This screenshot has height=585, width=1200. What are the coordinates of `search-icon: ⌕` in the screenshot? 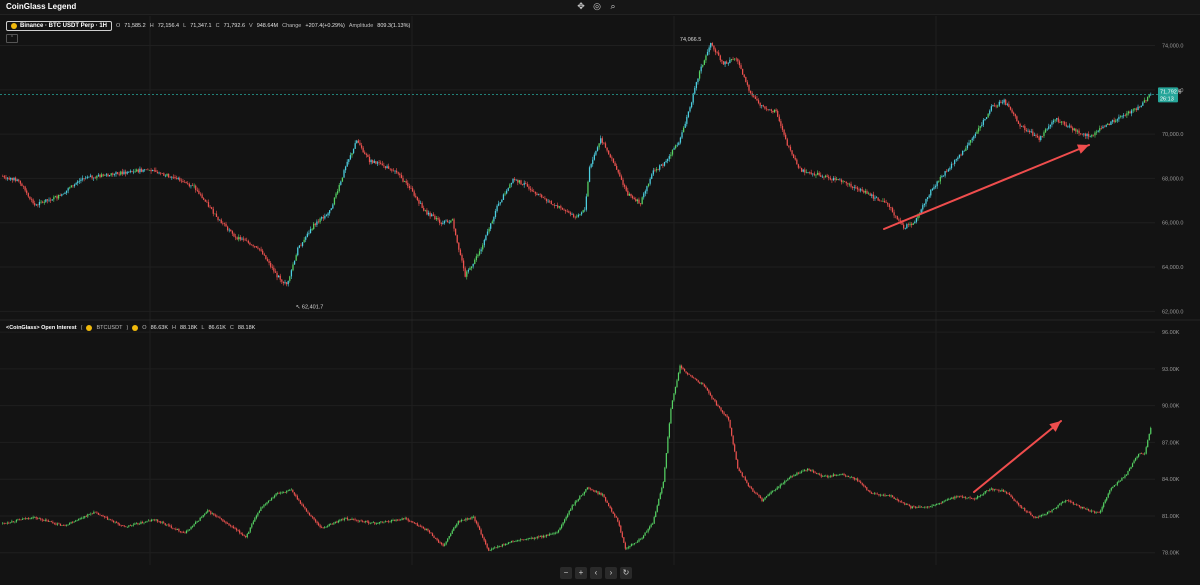 It's located at (613, 6).